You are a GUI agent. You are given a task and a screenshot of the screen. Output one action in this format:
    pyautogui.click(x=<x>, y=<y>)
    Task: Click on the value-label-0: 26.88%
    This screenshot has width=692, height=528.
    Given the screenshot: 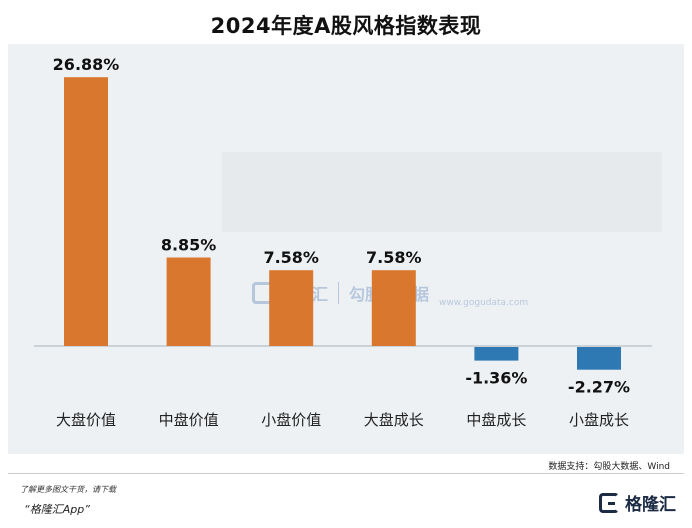 What is the action you would take?
    pyautogui.click(x=86, y=64)
    